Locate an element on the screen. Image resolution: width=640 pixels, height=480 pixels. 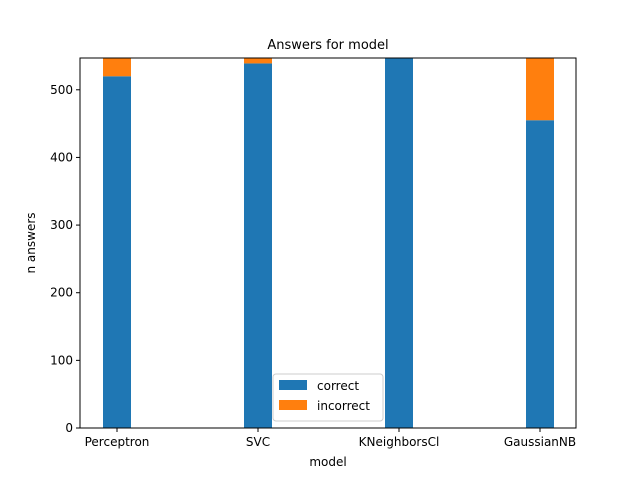
y-axis-label: n answers is located at coordinates (31, 242).